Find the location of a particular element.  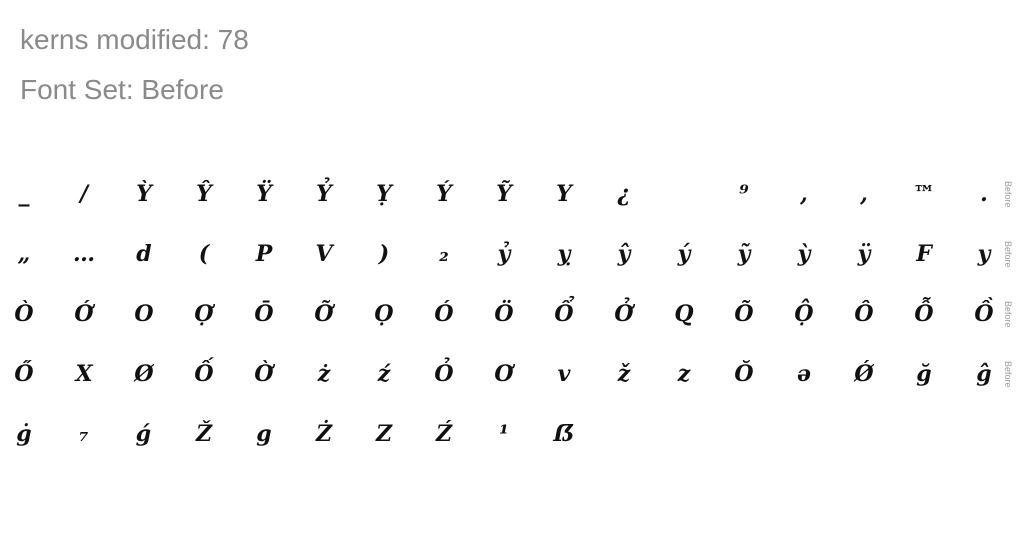

glyph-cell: ỵ is located at coordinates (564, 254).